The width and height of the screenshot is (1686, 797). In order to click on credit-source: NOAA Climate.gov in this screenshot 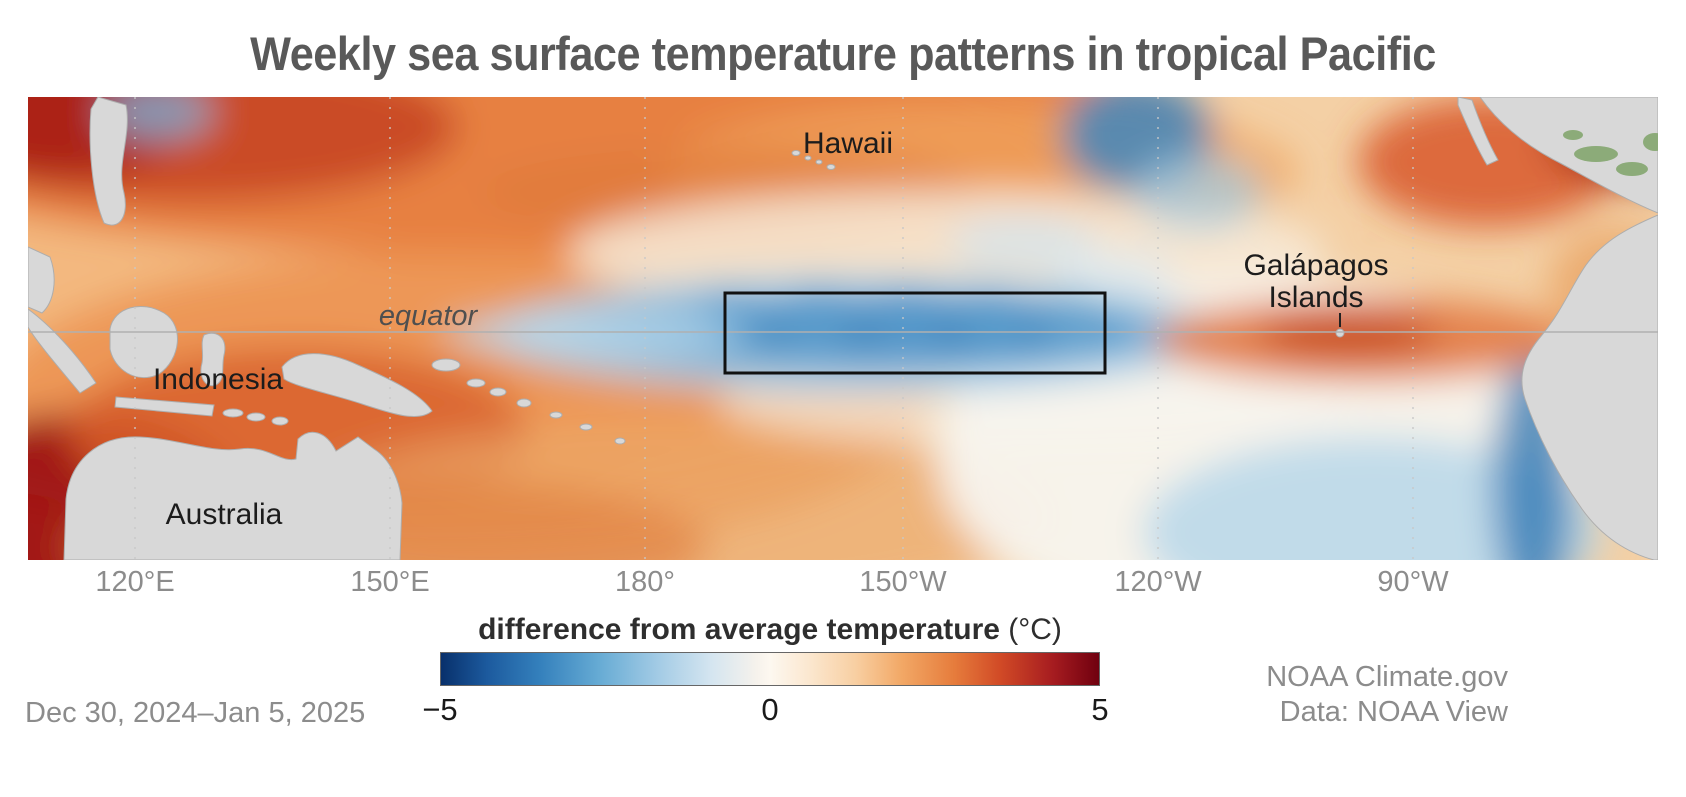, I will do `click(1387, 677)`.